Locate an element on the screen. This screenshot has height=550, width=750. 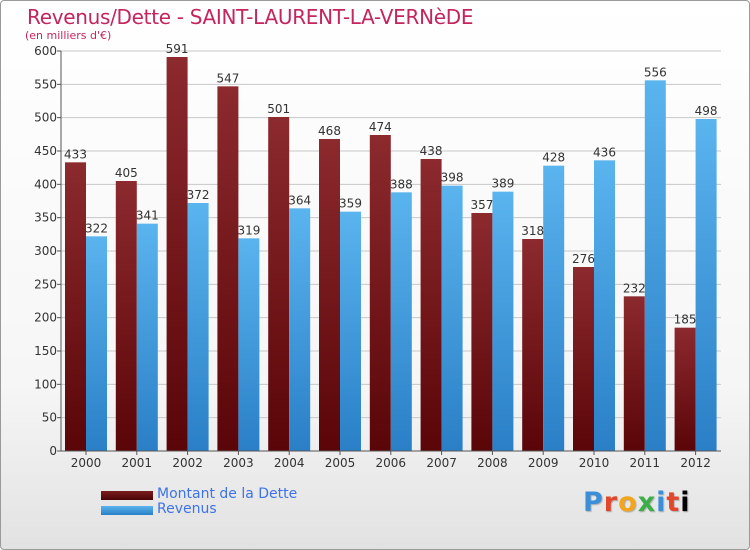
logo-letter: x is located at coordinates (647, 502).